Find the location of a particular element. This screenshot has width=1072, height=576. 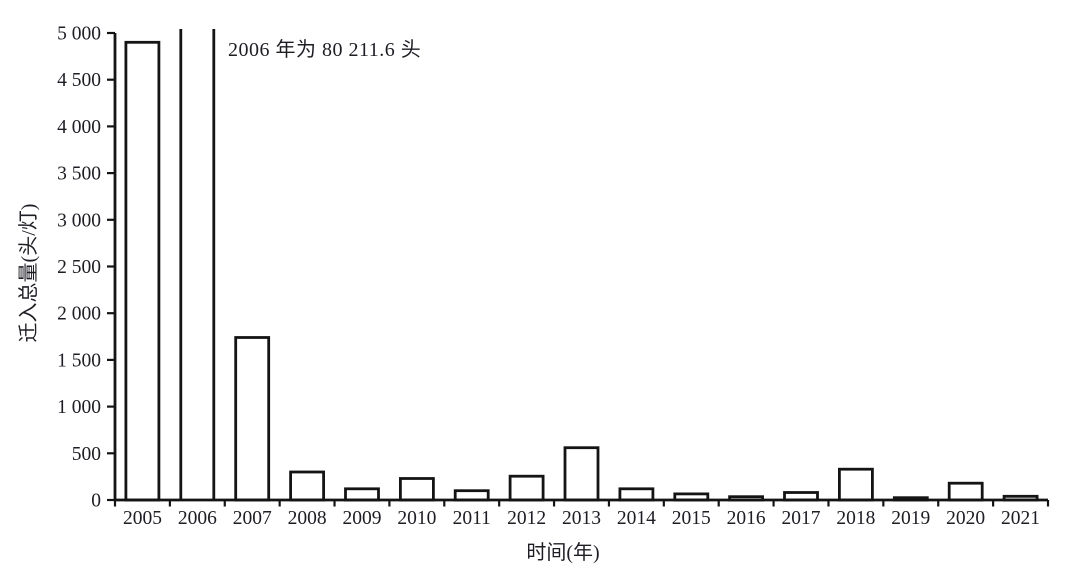

x-tick-label: 2007 is located at coordinates (252, 518).